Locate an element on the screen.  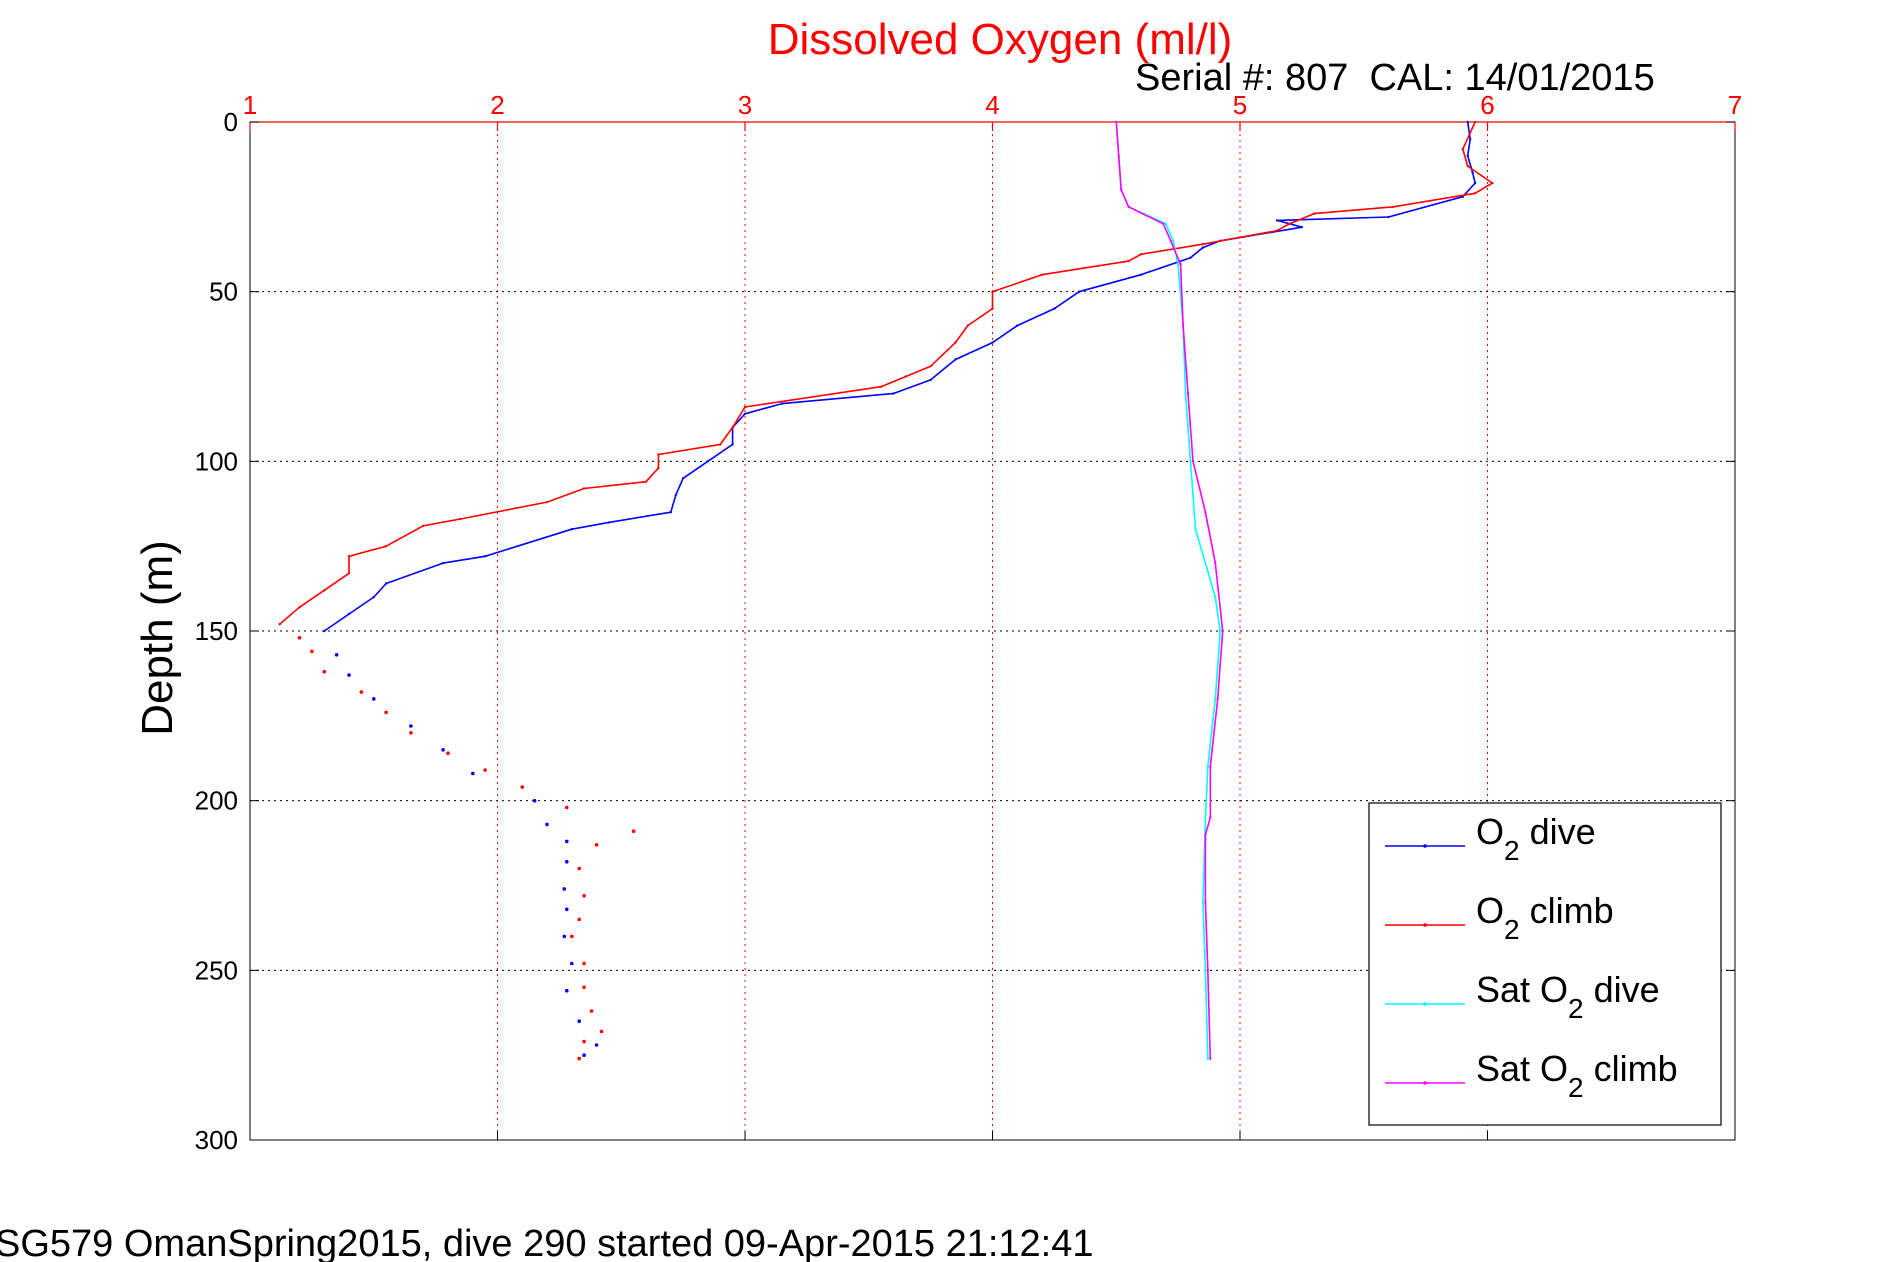
legend-label: O2 climb is located at coordinates (1545, 917).